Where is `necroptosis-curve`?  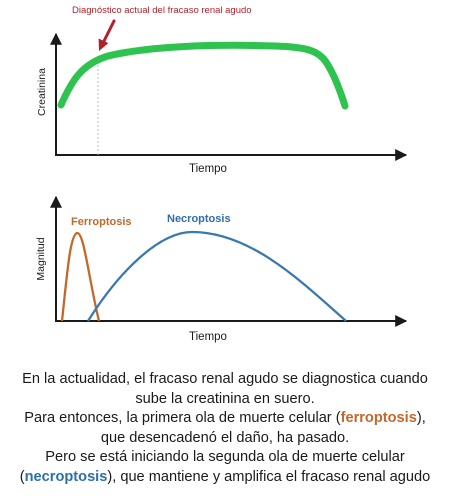
necroptosis-curve is located at coordinates (217, 276).